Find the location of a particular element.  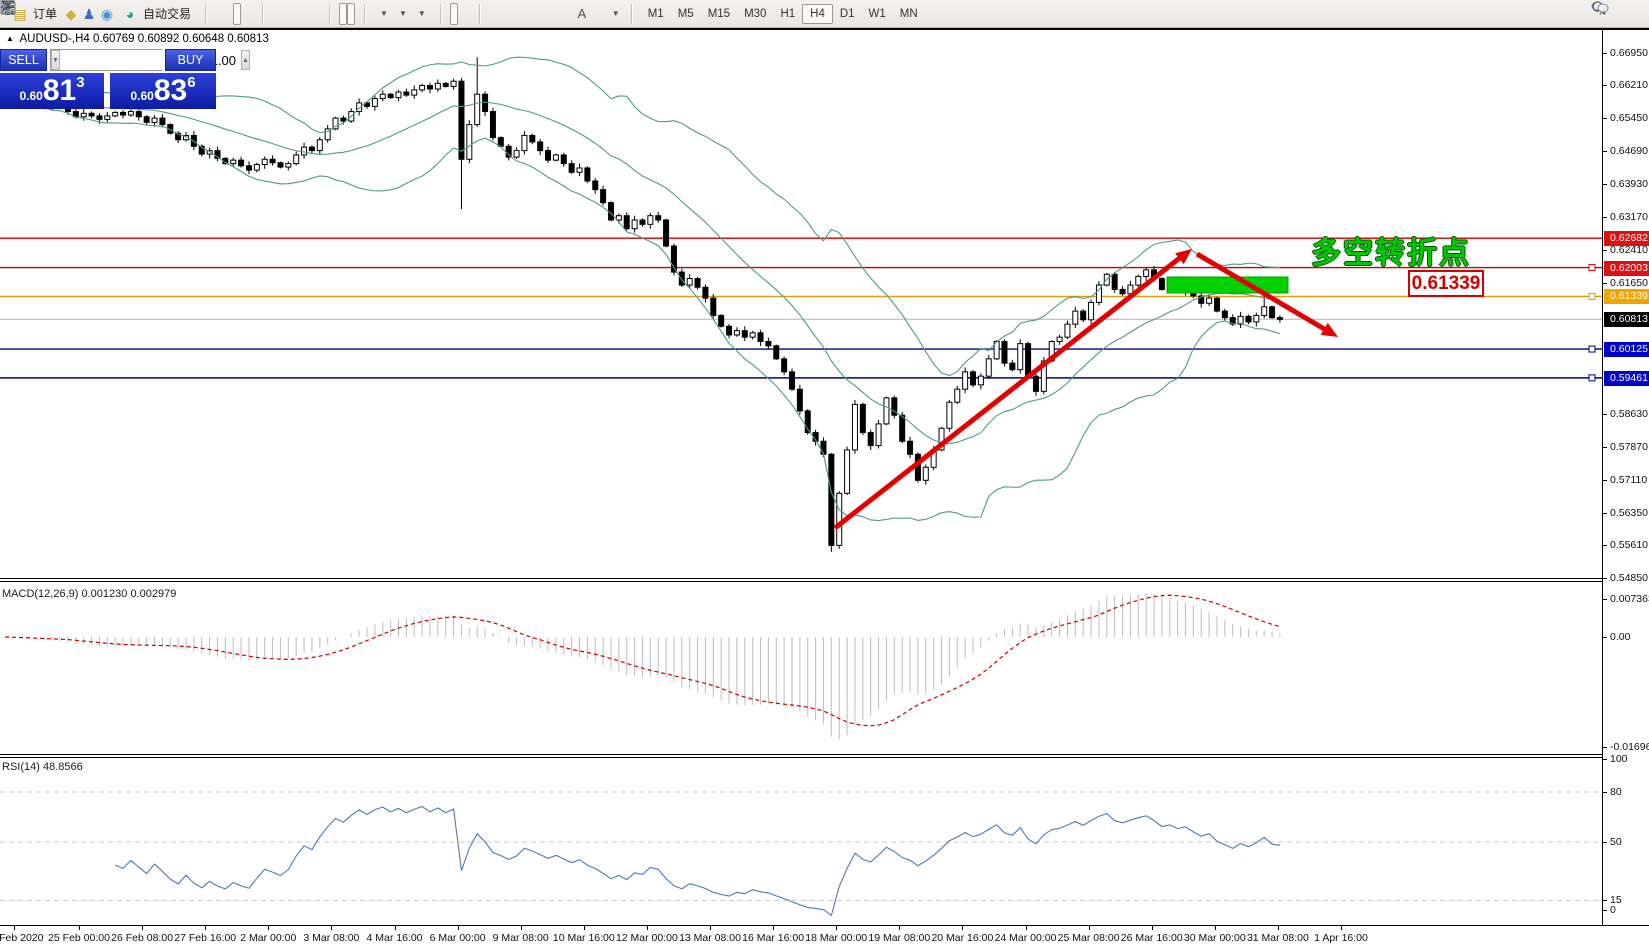

template-button: ▼ is located at coordinates (215, 13).